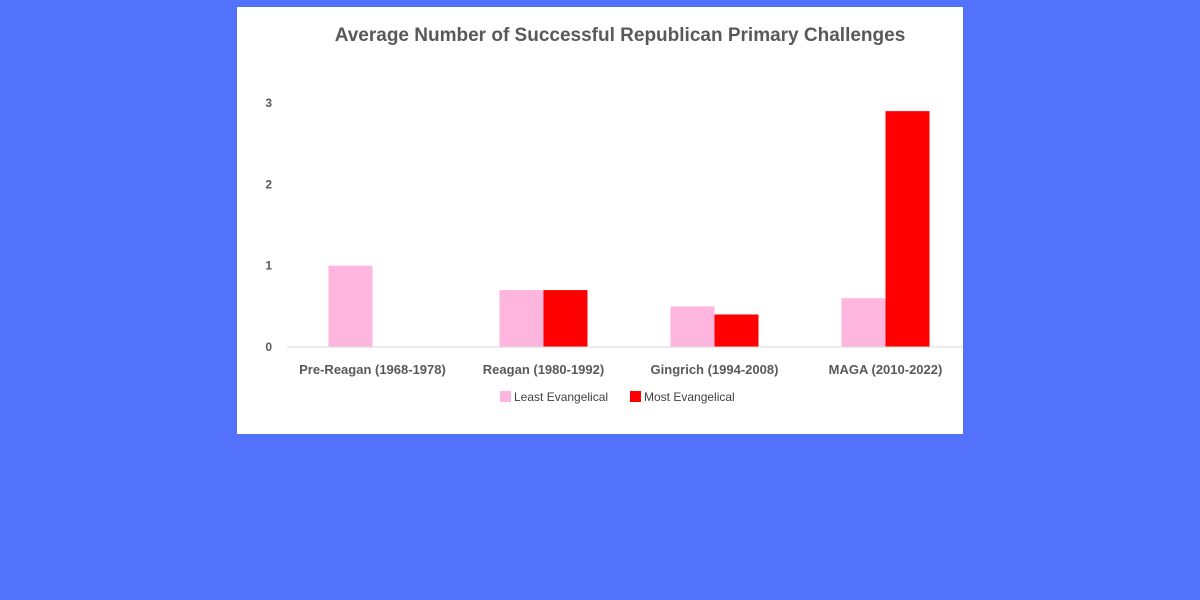 Image resolution: width=1200 pixels, height=600 pixels. I want to click on x-category-label: Gingrich (1994-2008), so click(715, 369).